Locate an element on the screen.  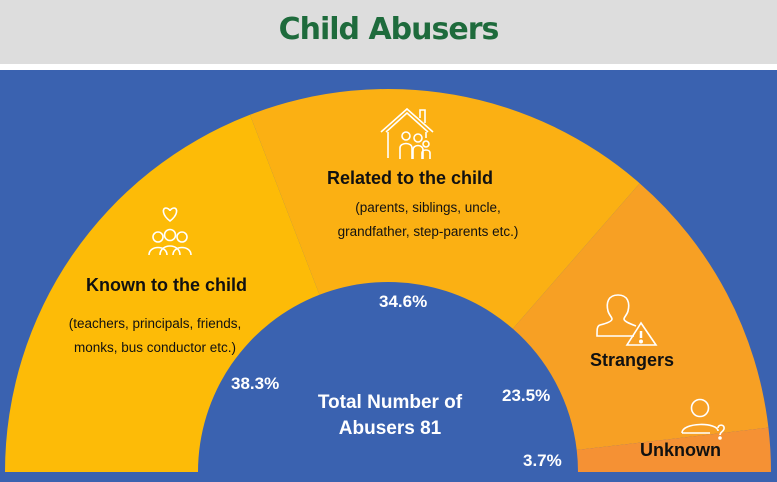
page-title: Child Abusers is located at coordinates (389, 29).